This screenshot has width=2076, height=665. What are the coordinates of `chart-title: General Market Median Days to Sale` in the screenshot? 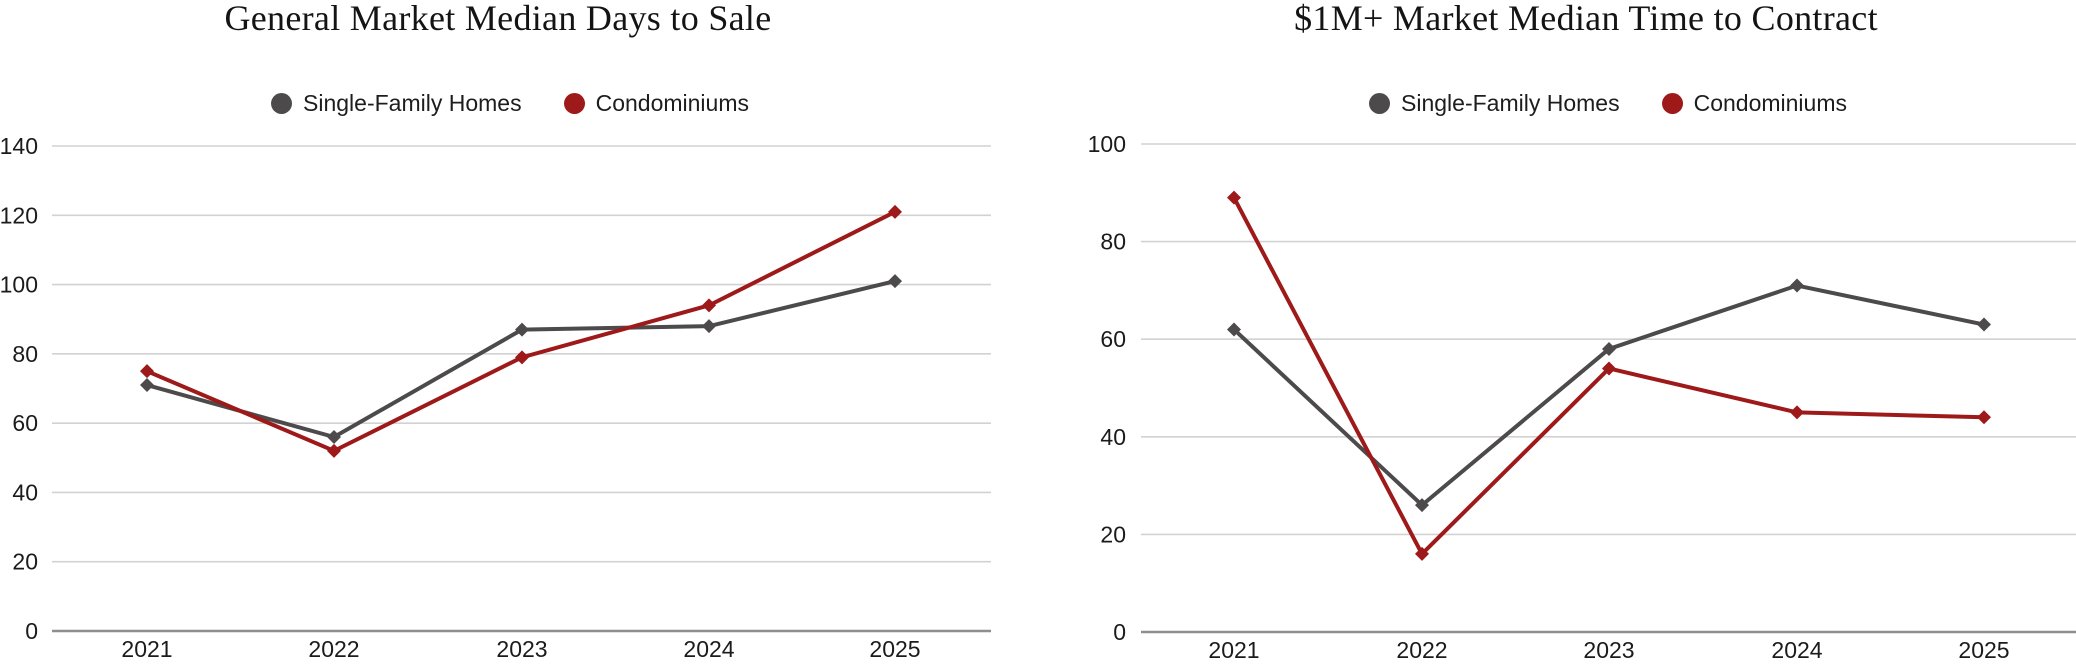 It's located at (498, 19).